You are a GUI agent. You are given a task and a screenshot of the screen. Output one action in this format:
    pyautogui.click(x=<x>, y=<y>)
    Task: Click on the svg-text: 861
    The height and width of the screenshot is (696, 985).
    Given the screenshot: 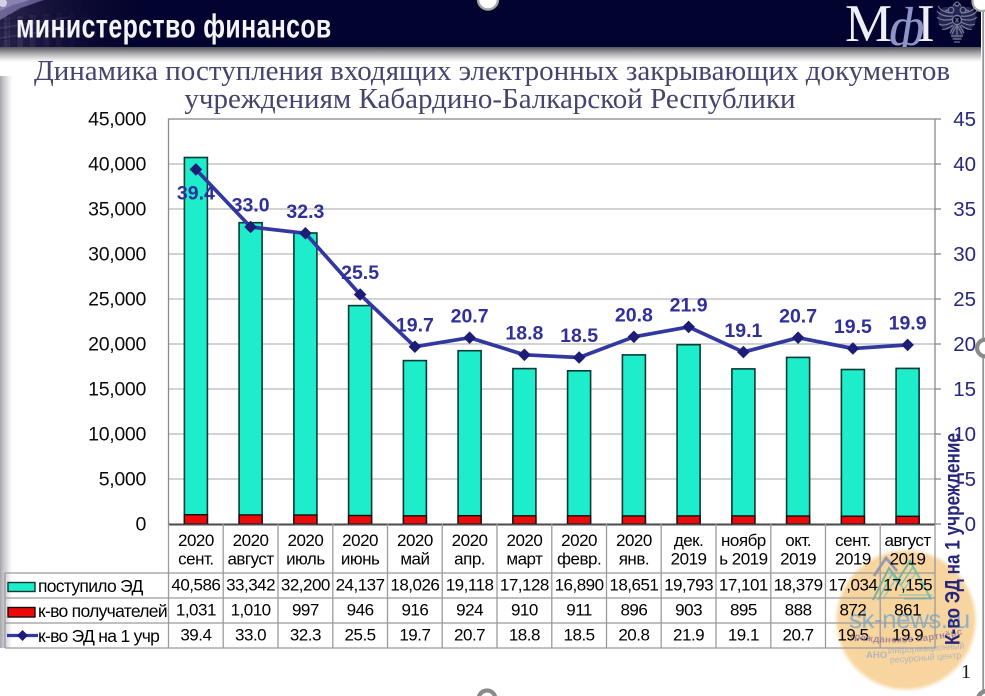 What is the action you would take?
    pyautogui.click(x=907, y=610)
    